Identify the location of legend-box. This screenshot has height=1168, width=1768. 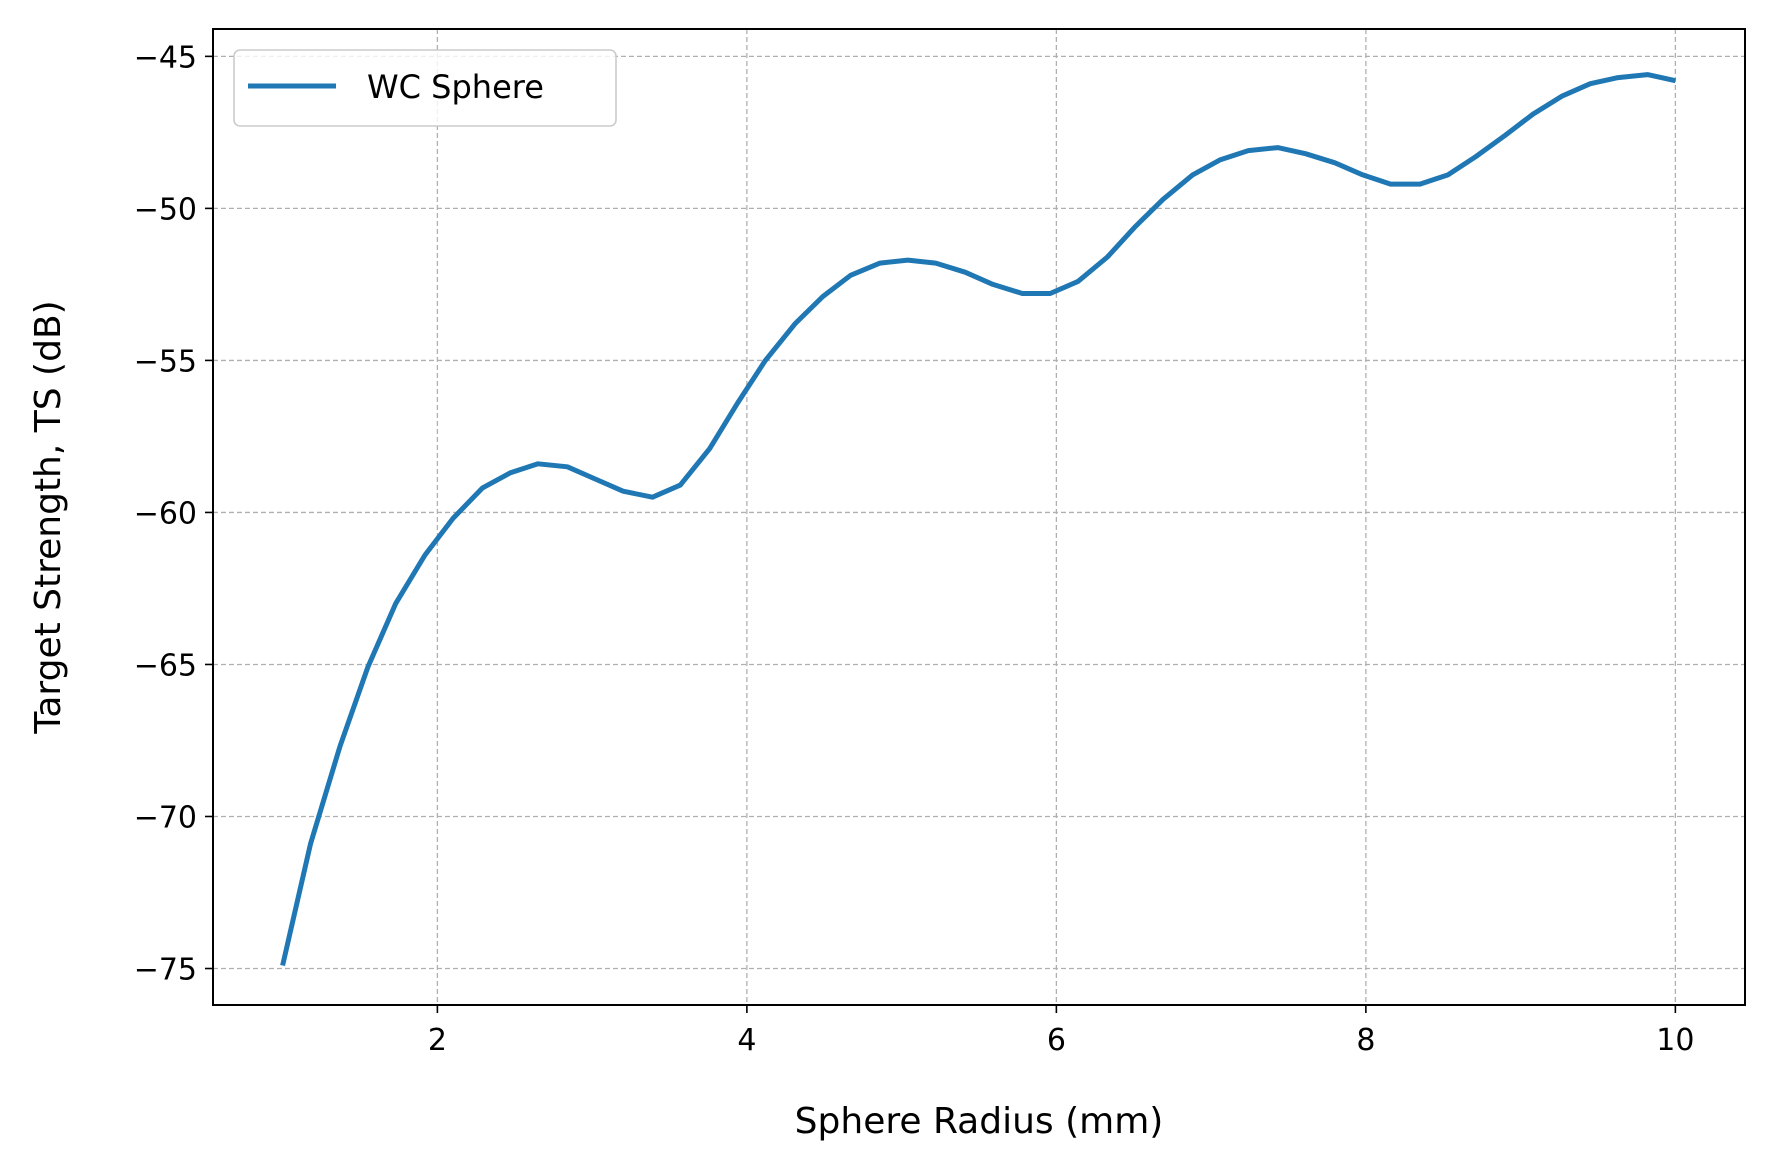
(425, 88).